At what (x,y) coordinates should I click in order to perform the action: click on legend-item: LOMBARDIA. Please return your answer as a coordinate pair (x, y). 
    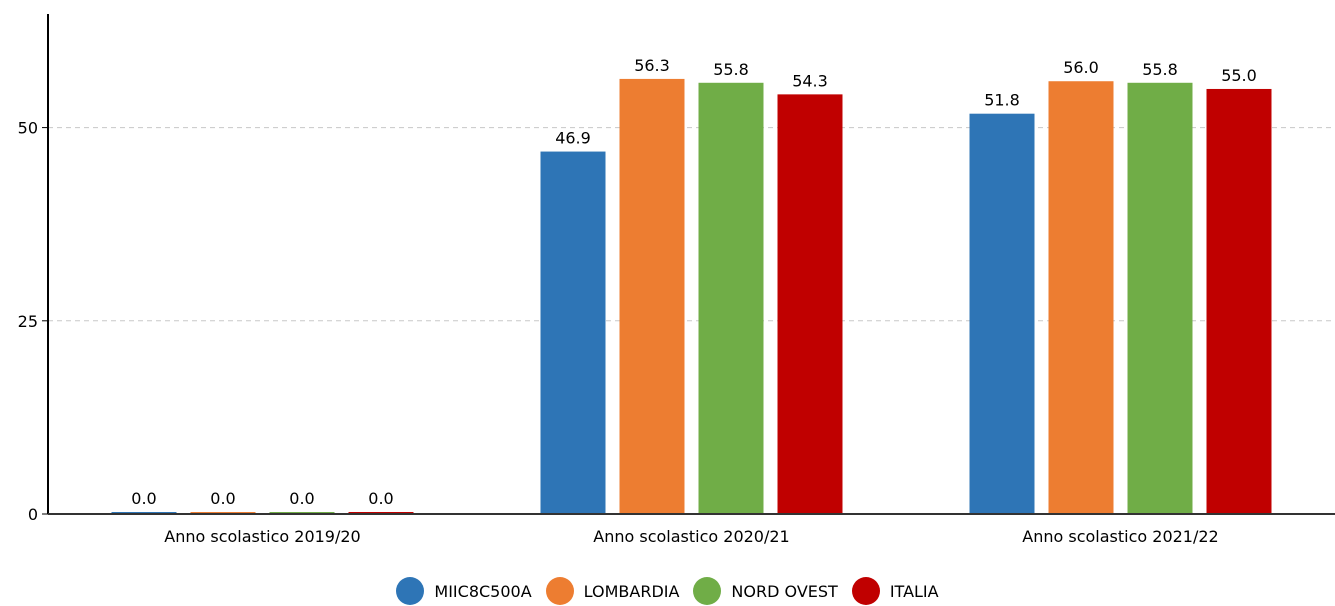
    Looking at the image, I should click on (612, 591).